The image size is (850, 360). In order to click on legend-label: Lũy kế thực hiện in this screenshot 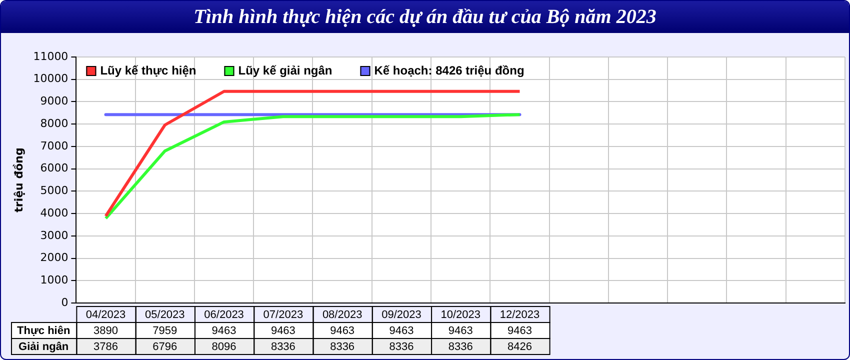, I will do `click(148, 70)`.